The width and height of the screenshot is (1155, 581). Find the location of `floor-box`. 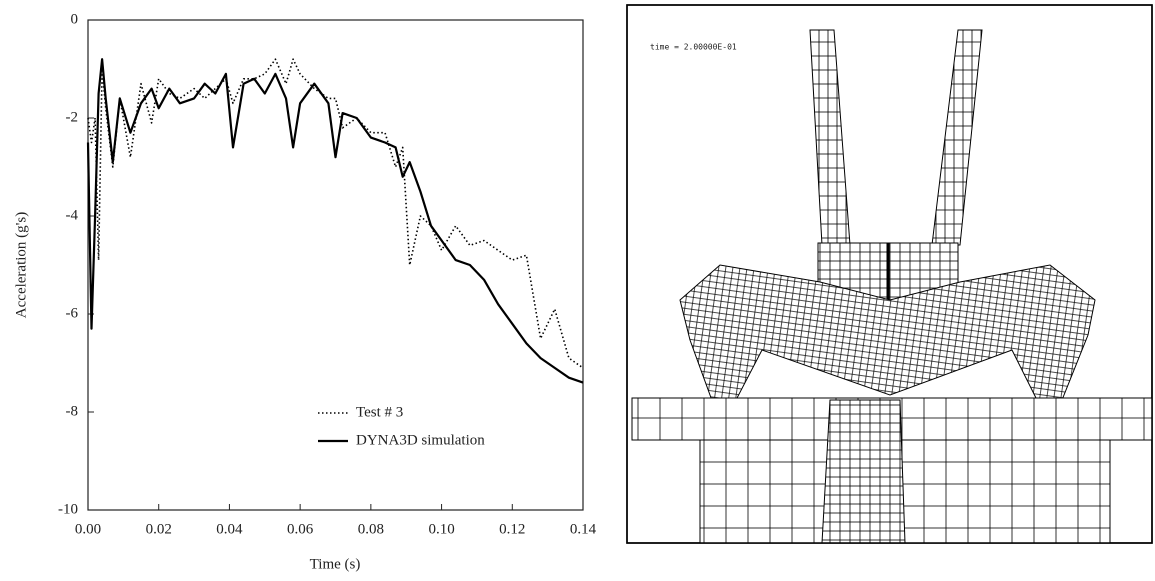

floor-box is located at coordinates (905, 491).